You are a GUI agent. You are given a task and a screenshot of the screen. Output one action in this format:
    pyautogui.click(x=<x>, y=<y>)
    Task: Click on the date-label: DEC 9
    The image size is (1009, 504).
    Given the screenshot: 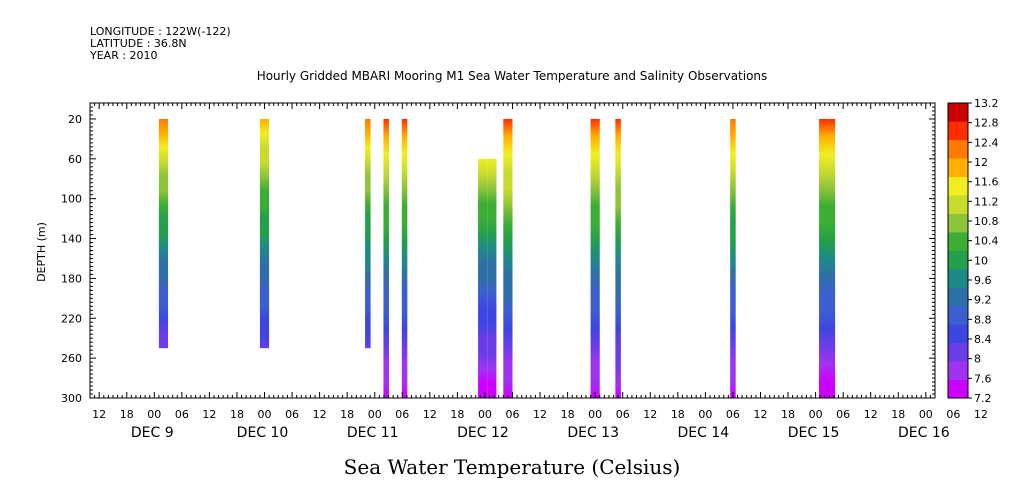 What is the action you would take?
    pyautogui.click(x=152, y=433)
    